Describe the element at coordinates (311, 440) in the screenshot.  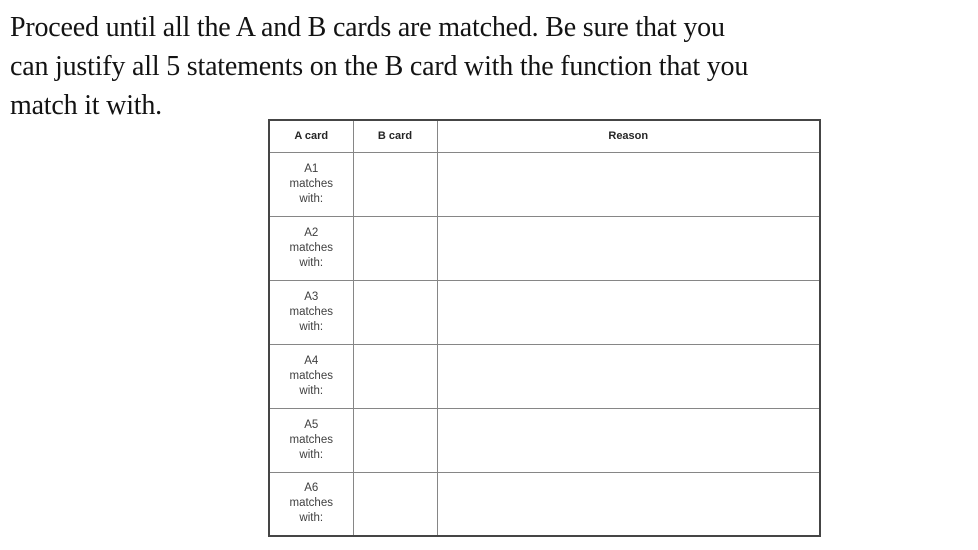
I see `a-card-label-a5: A5 matches with:` at that location.